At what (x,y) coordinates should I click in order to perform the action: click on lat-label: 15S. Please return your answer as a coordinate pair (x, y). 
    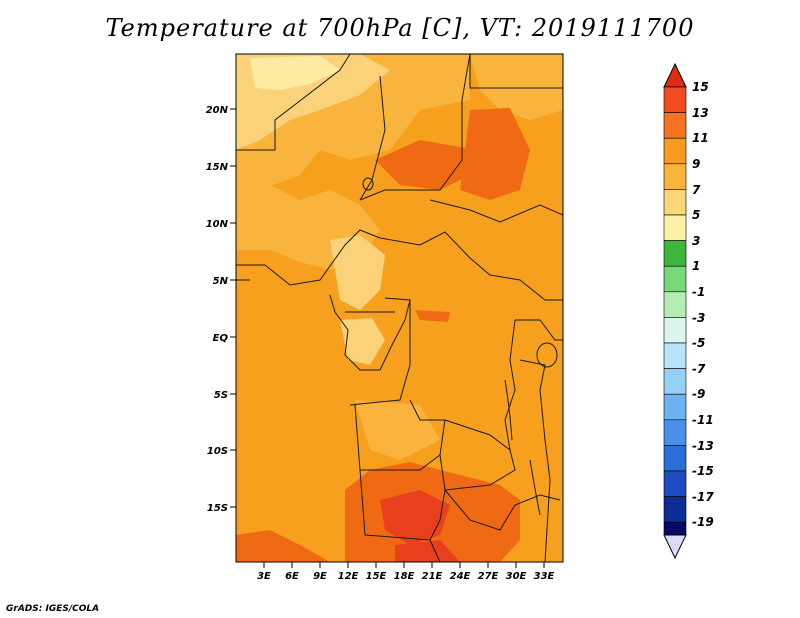
    Looking at the image, I should click on (217, 508).